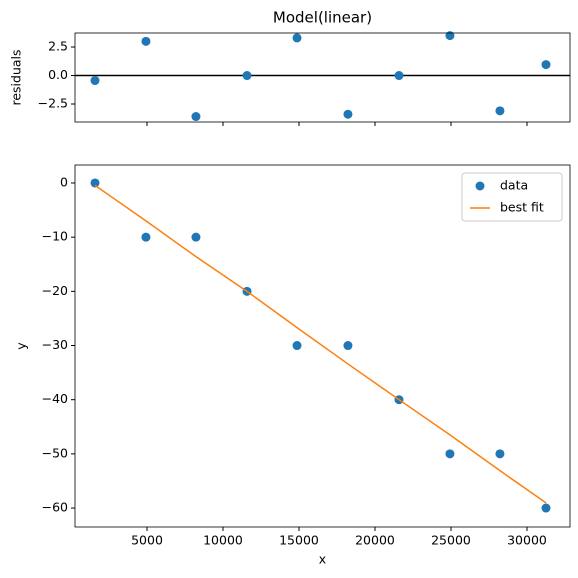 The height and width of the screenshot is (578, 578). What do you see at coordinates (522, 207) in the screenshot?
I see `legend-label: best fit` at bounding box center [522, 207].